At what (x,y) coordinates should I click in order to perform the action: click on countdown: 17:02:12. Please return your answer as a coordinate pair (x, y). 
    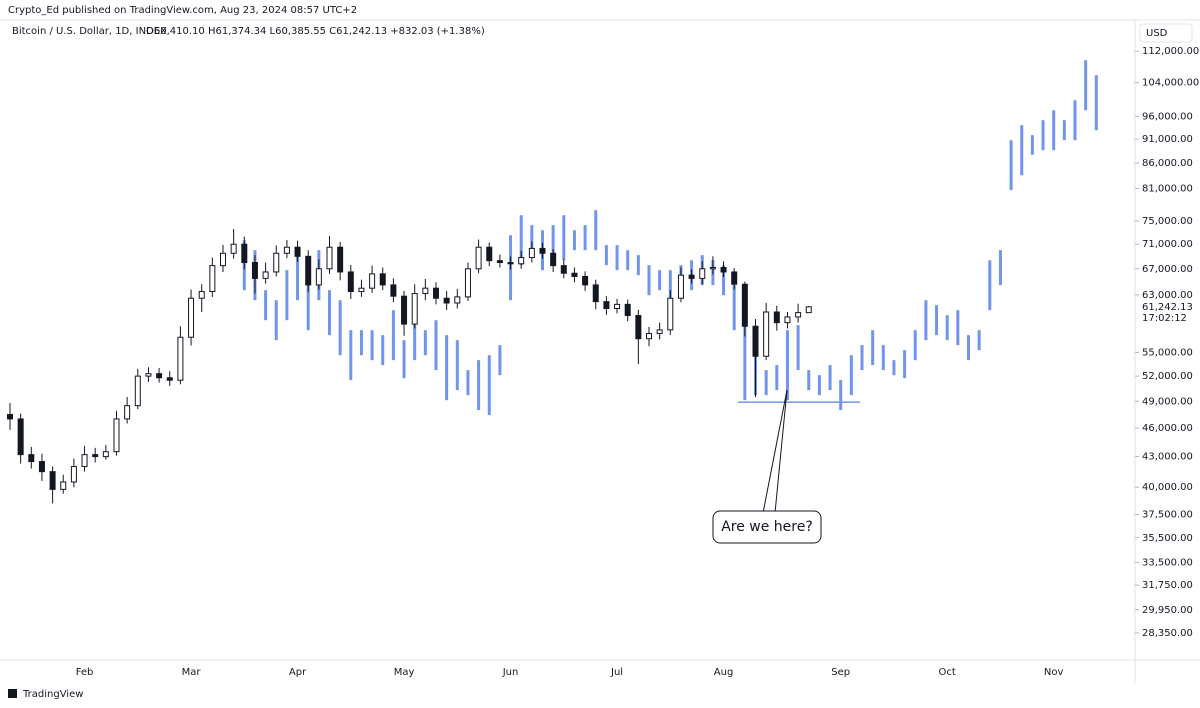
    Looking at the image, I should click on (1164, 318).